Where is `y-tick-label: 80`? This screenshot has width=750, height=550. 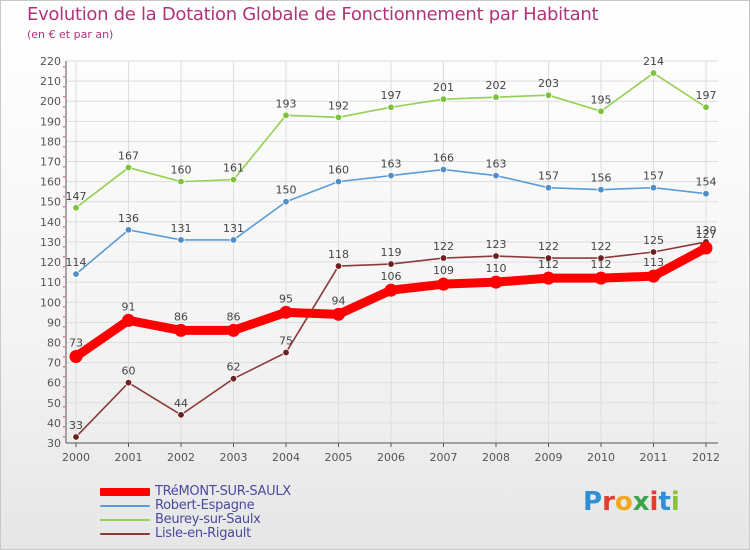 y-tick-label: 80 is located at coordinates (54, 342).